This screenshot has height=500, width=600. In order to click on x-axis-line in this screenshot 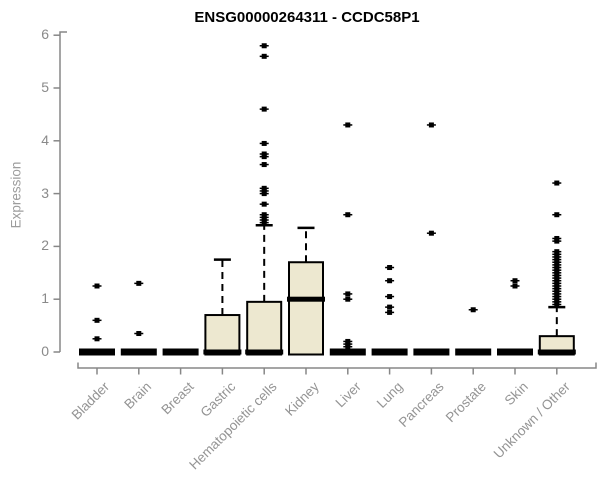, I will do `click(337, 365)`.